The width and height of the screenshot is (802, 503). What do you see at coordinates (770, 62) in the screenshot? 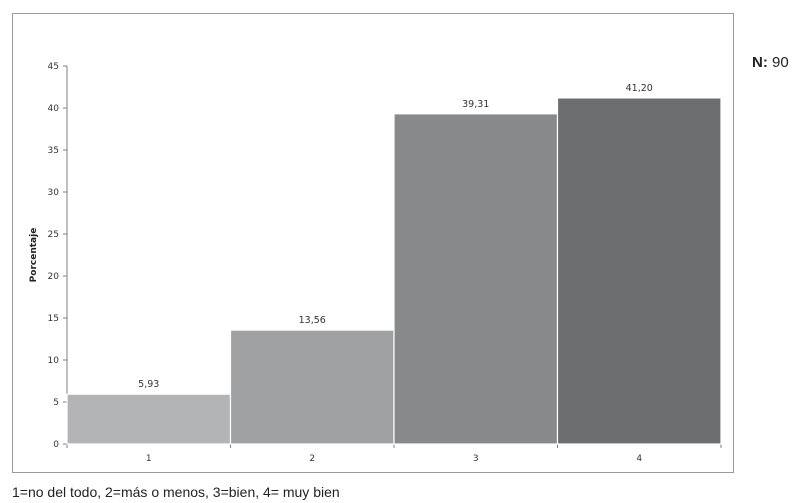
I see `sample-size-label: N: 90` at bounding box center [770, 62].